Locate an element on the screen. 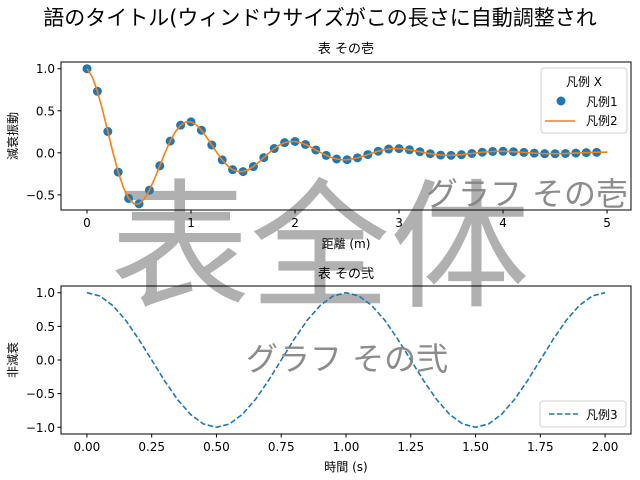  legend-label-1: 凡例1 is located at coordinates (602, 102).